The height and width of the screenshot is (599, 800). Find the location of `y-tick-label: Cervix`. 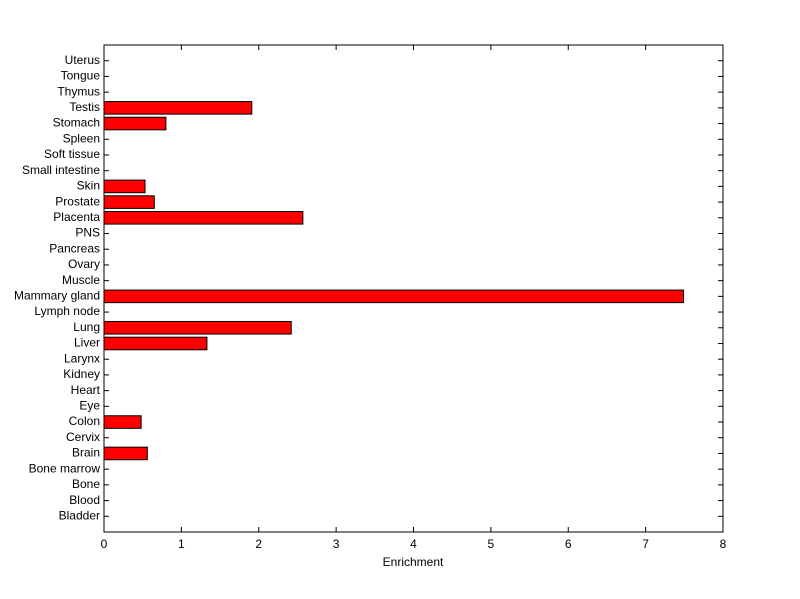

y-tick-label: Cervix is located at coordinates (83, 437).